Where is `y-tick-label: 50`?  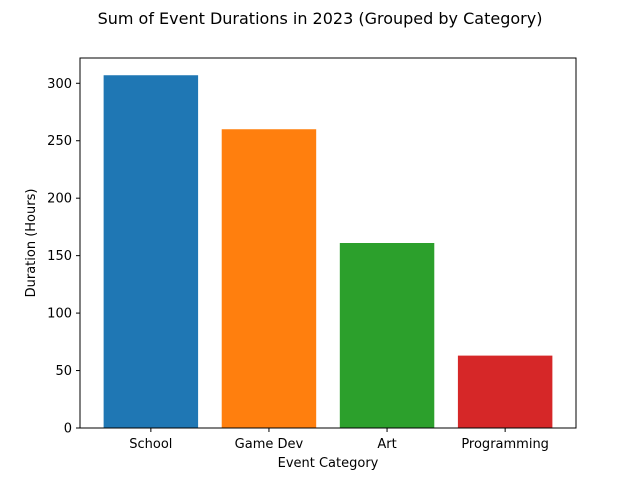 y-tick-label: 50 is located at coordinates (63, 371).